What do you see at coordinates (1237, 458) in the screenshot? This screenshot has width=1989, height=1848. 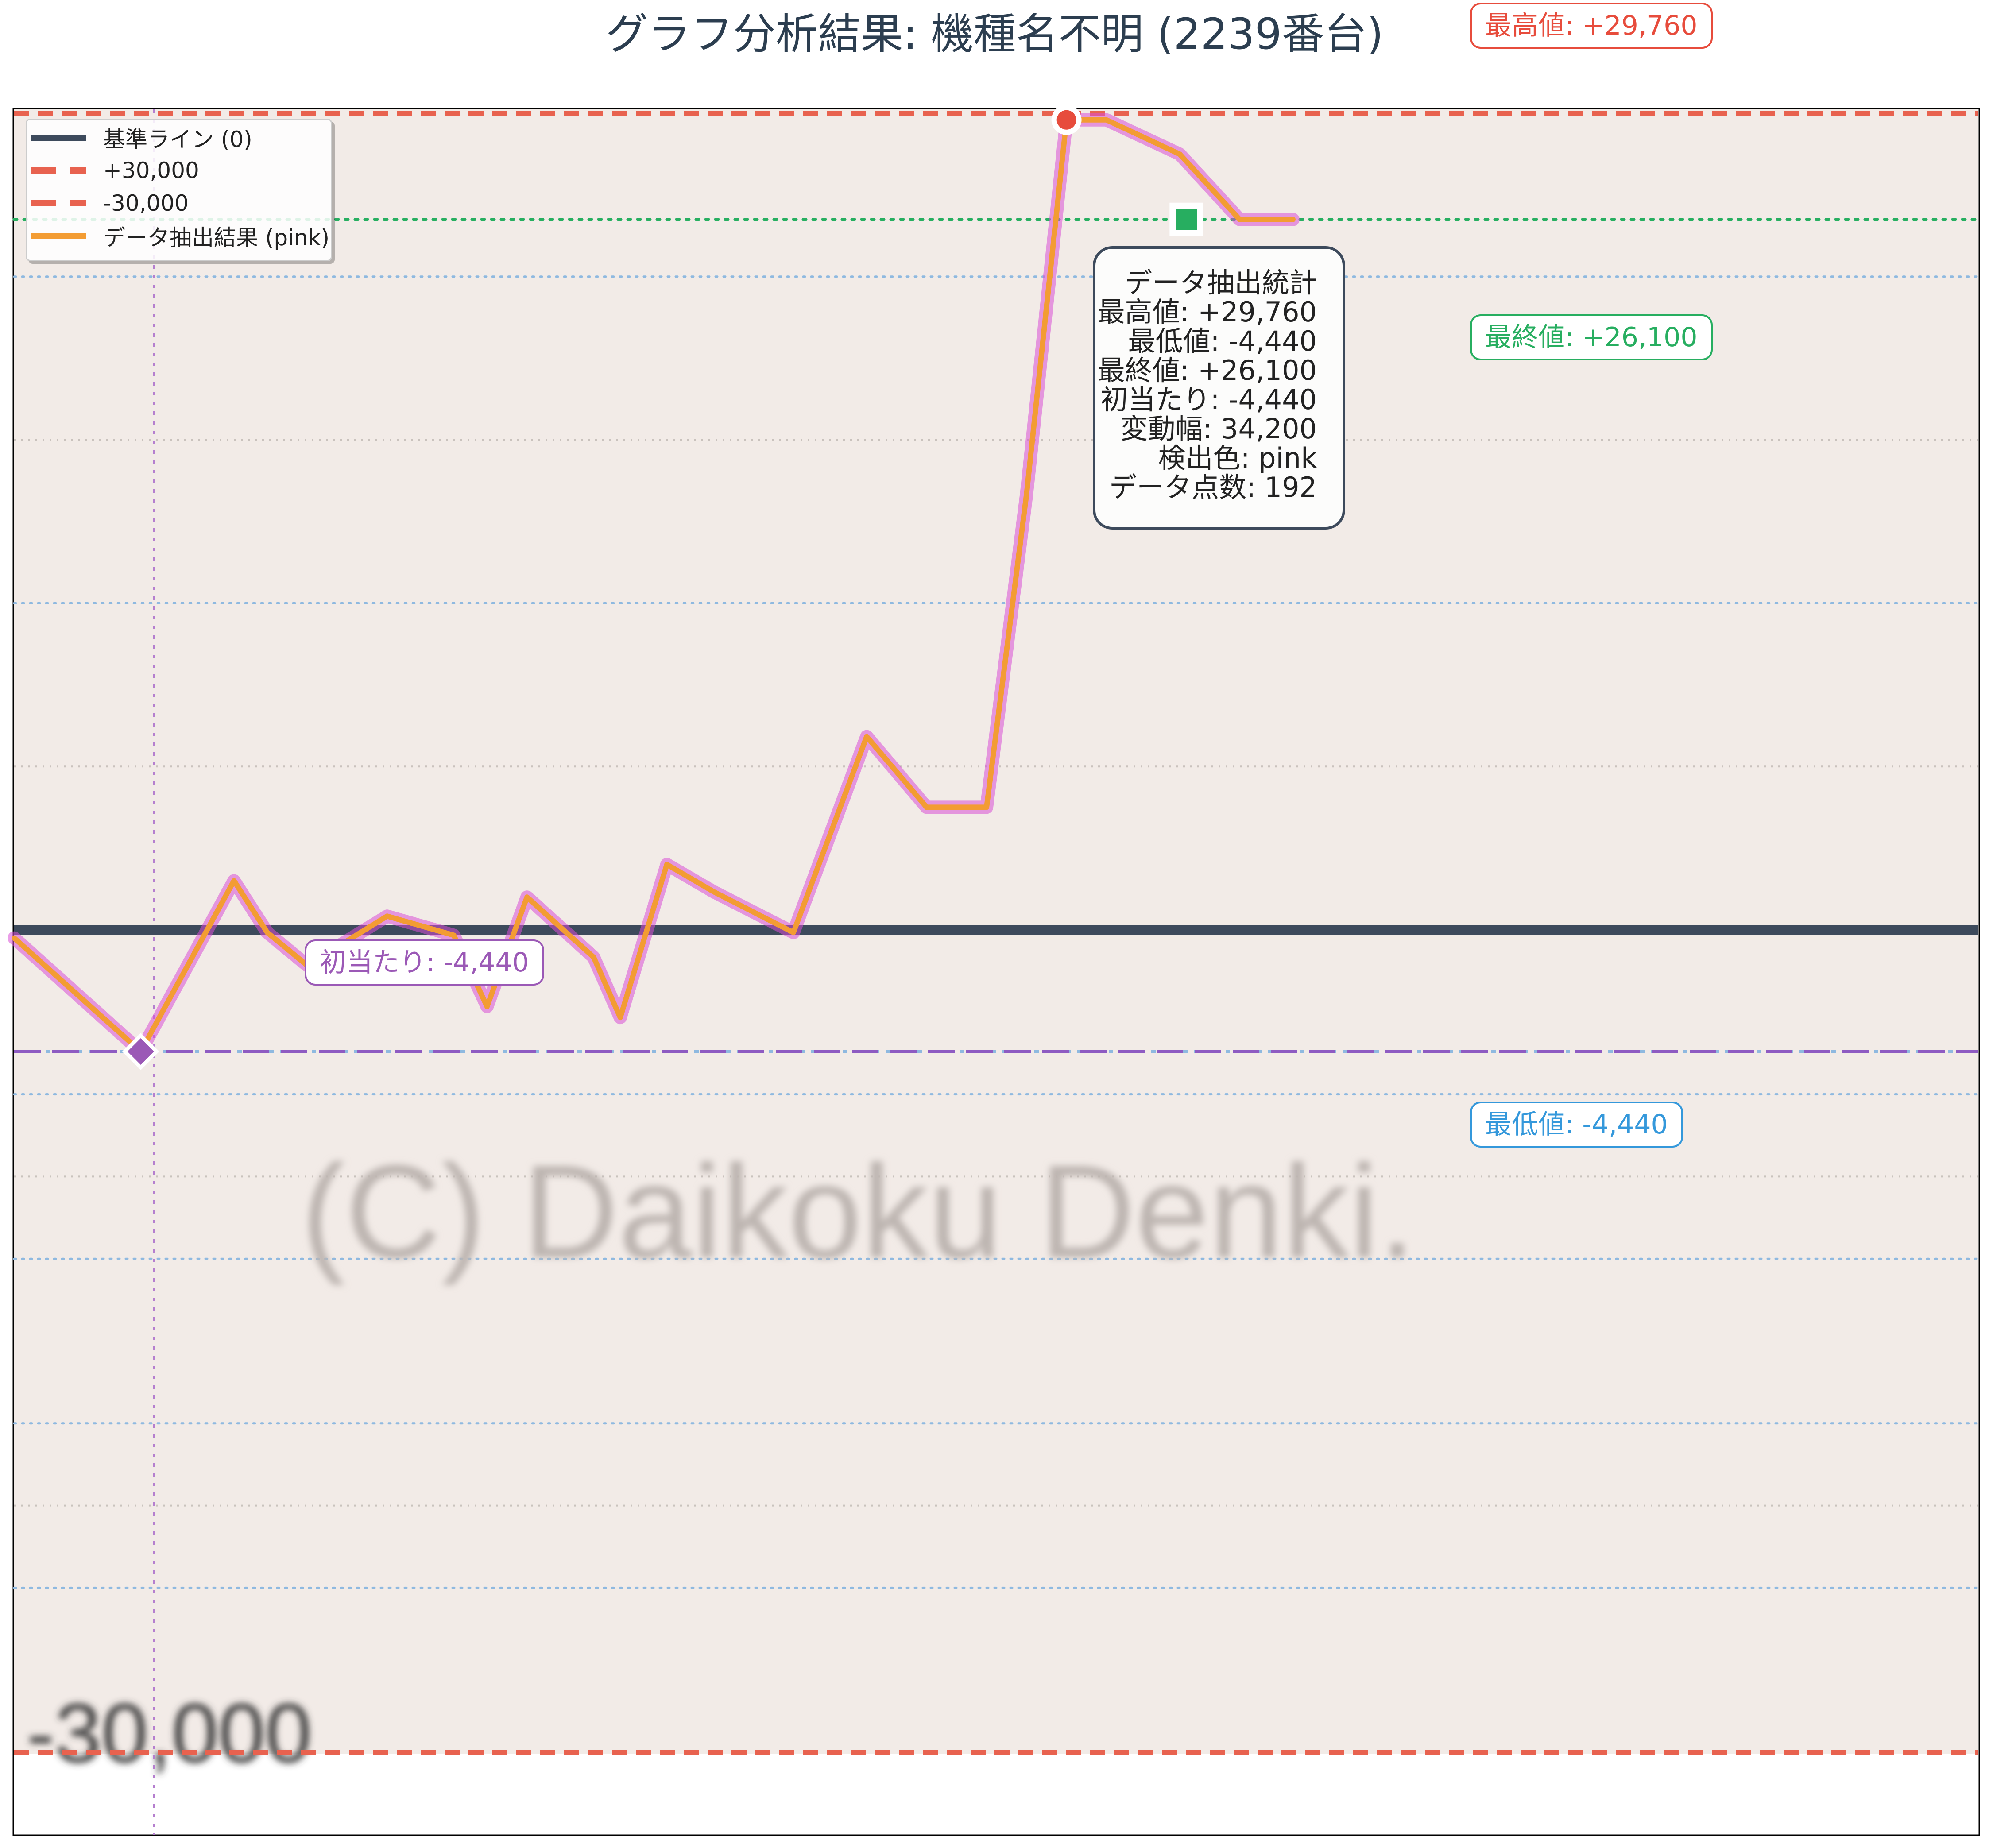 I see `stats-line: 検出色: pink` at bounding box center [1237, 458].